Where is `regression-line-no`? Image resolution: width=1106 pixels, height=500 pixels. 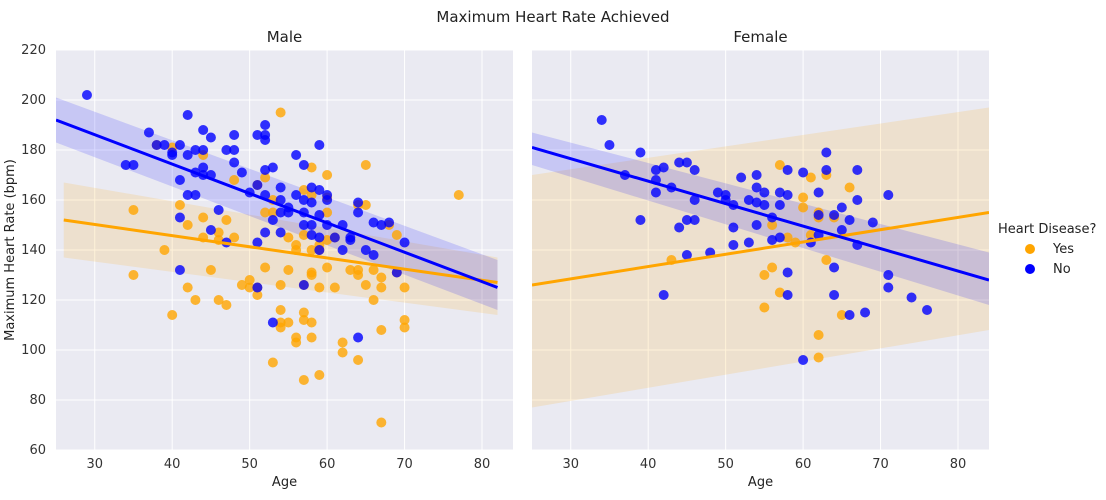
regression-line-no is located at coordinates (760, 214).